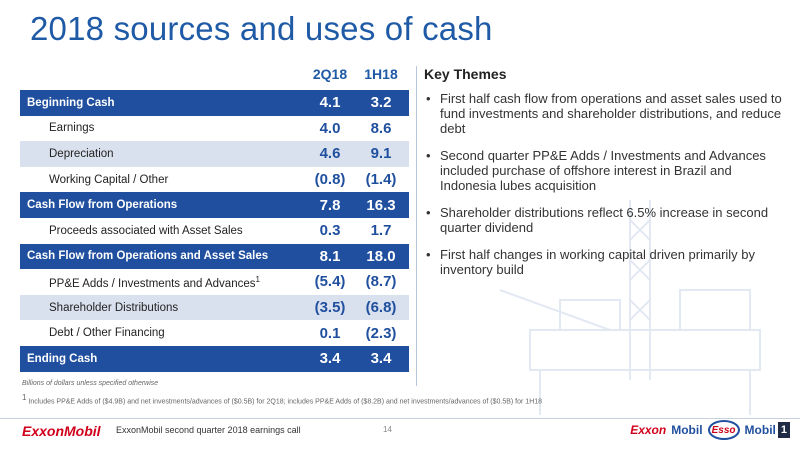 The image size is (800, 450). What do you see at coordinates (330, 154) in the screenshot?
I see `row-value-2q18: 4.6` at bounding box center [330, 154].